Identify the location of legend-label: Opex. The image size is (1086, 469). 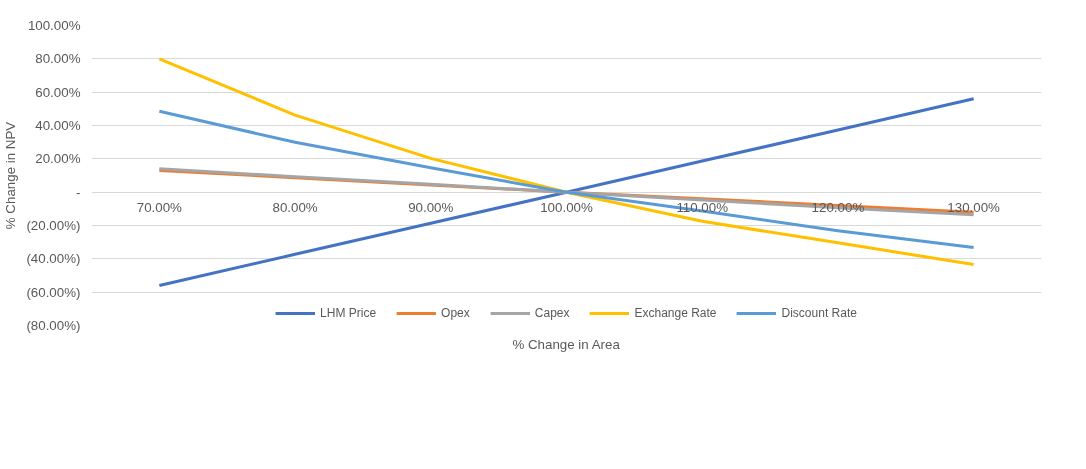
(455, 313).